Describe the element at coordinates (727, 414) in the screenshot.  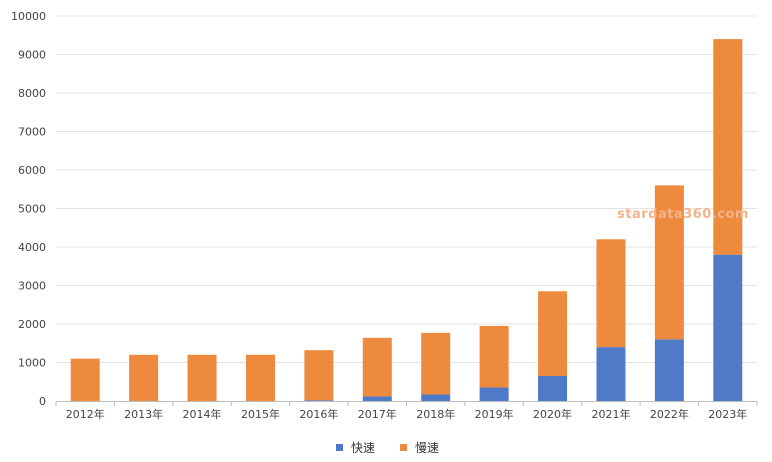
I see `x-tick-label: 2023年` at that location.